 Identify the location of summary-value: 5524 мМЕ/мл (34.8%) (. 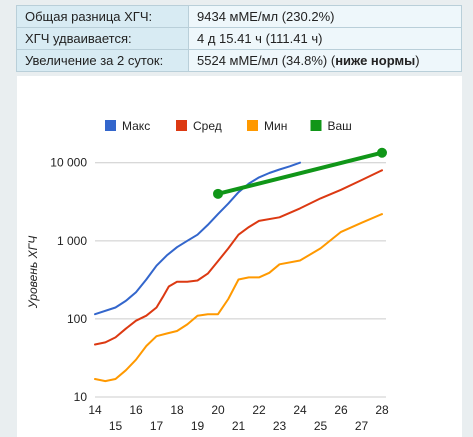
(266, 60).